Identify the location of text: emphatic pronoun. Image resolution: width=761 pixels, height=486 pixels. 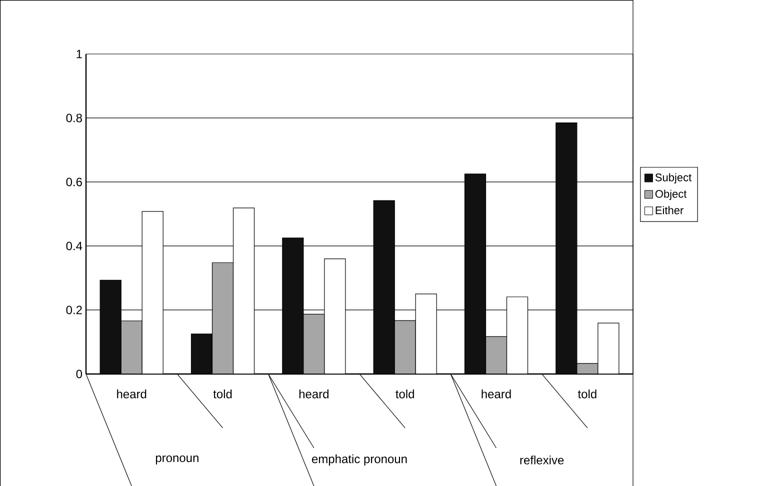
(359, 460).